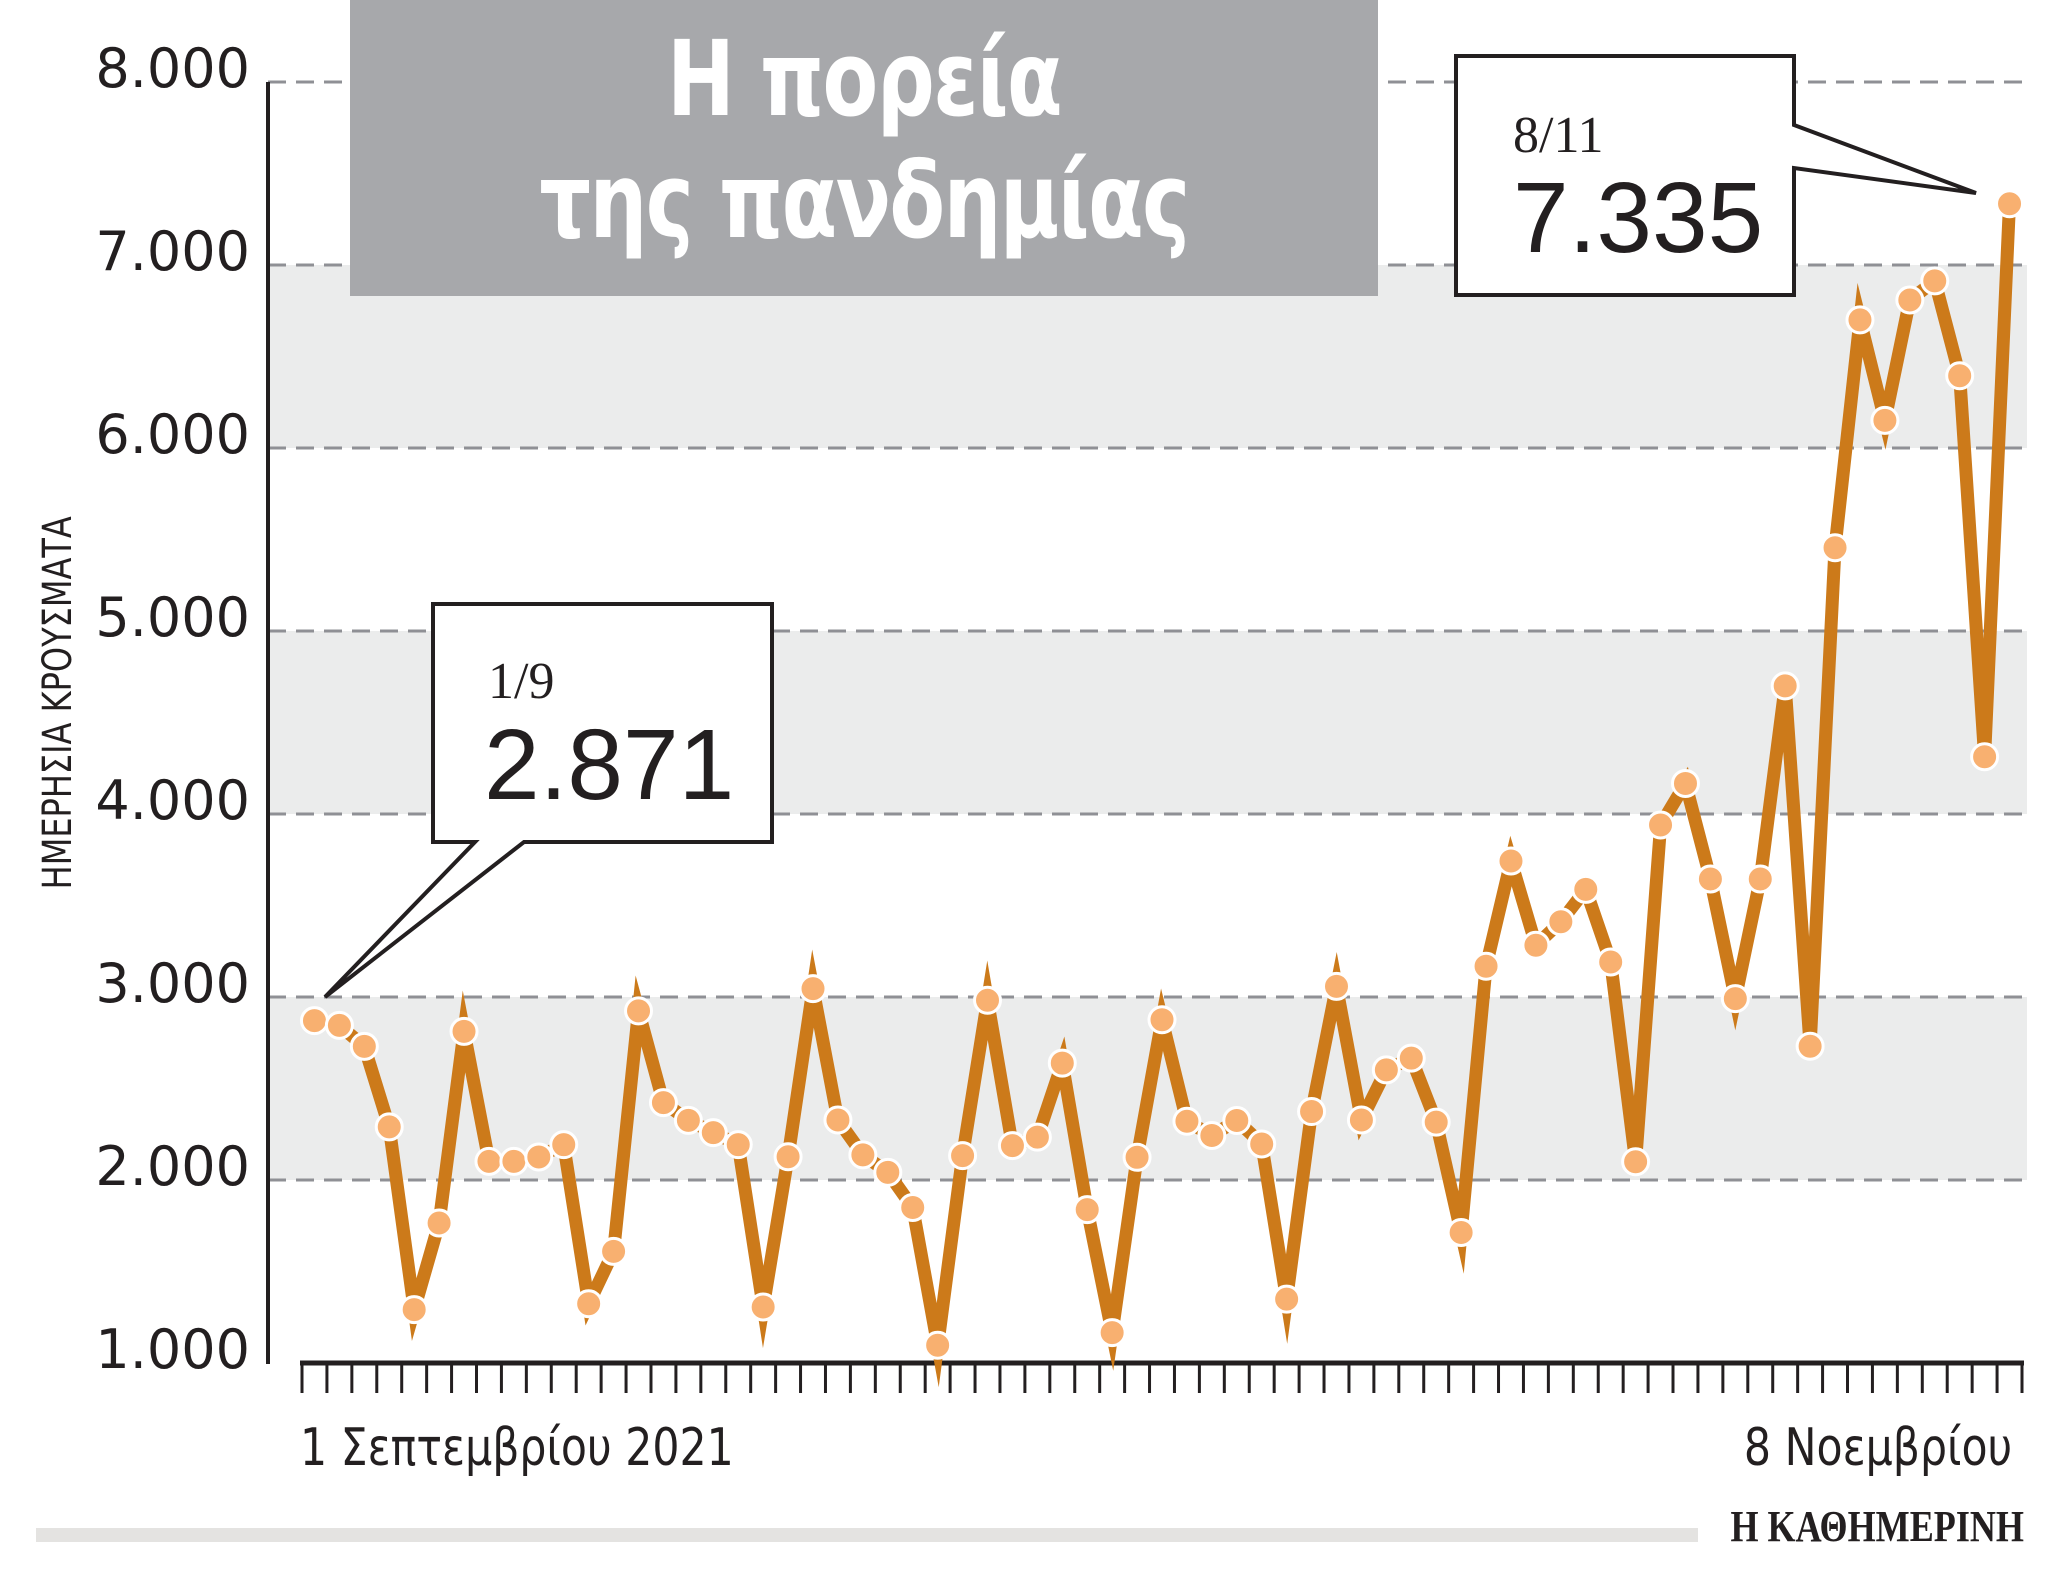 This screenshot has width=2048, height=1571. I want to click on callout-1-date: 1/9, so click(521, 681).